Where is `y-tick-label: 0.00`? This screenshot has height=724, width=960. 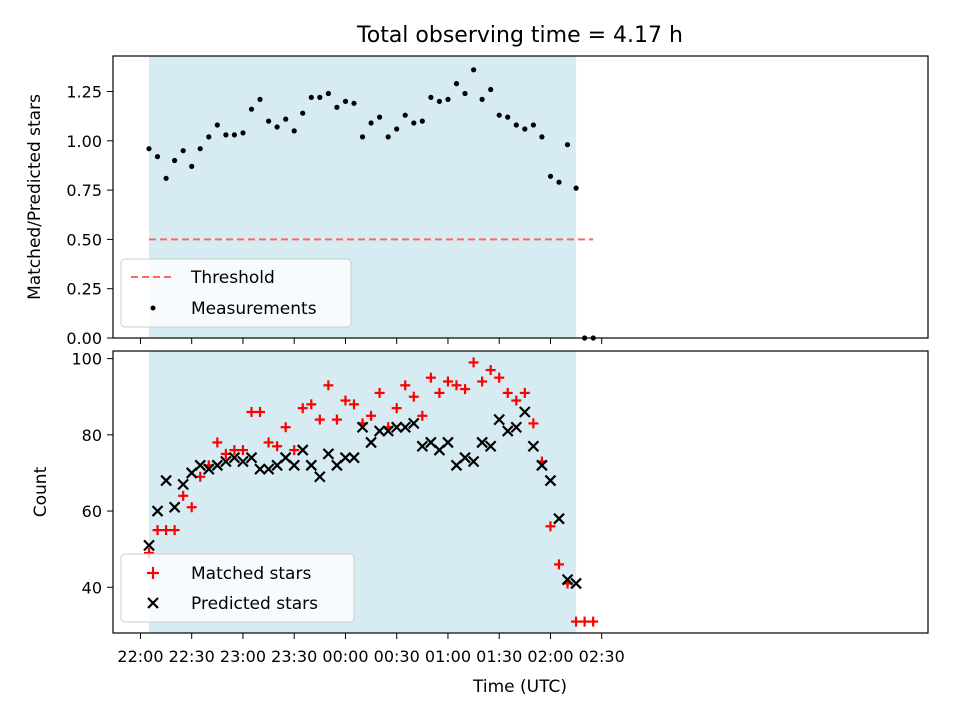
y-tick-label: 0.00 is located at coordinates (84, 338).